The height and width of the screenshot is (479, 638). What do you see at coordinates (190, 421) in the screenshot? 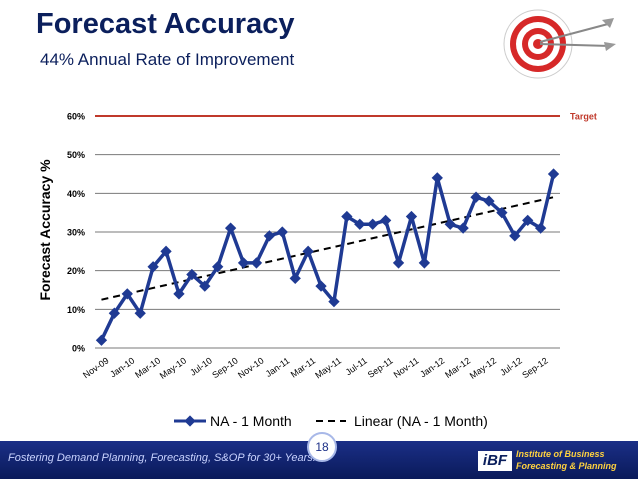
I see `legend-series-marker` at bounding box center [190, 421].